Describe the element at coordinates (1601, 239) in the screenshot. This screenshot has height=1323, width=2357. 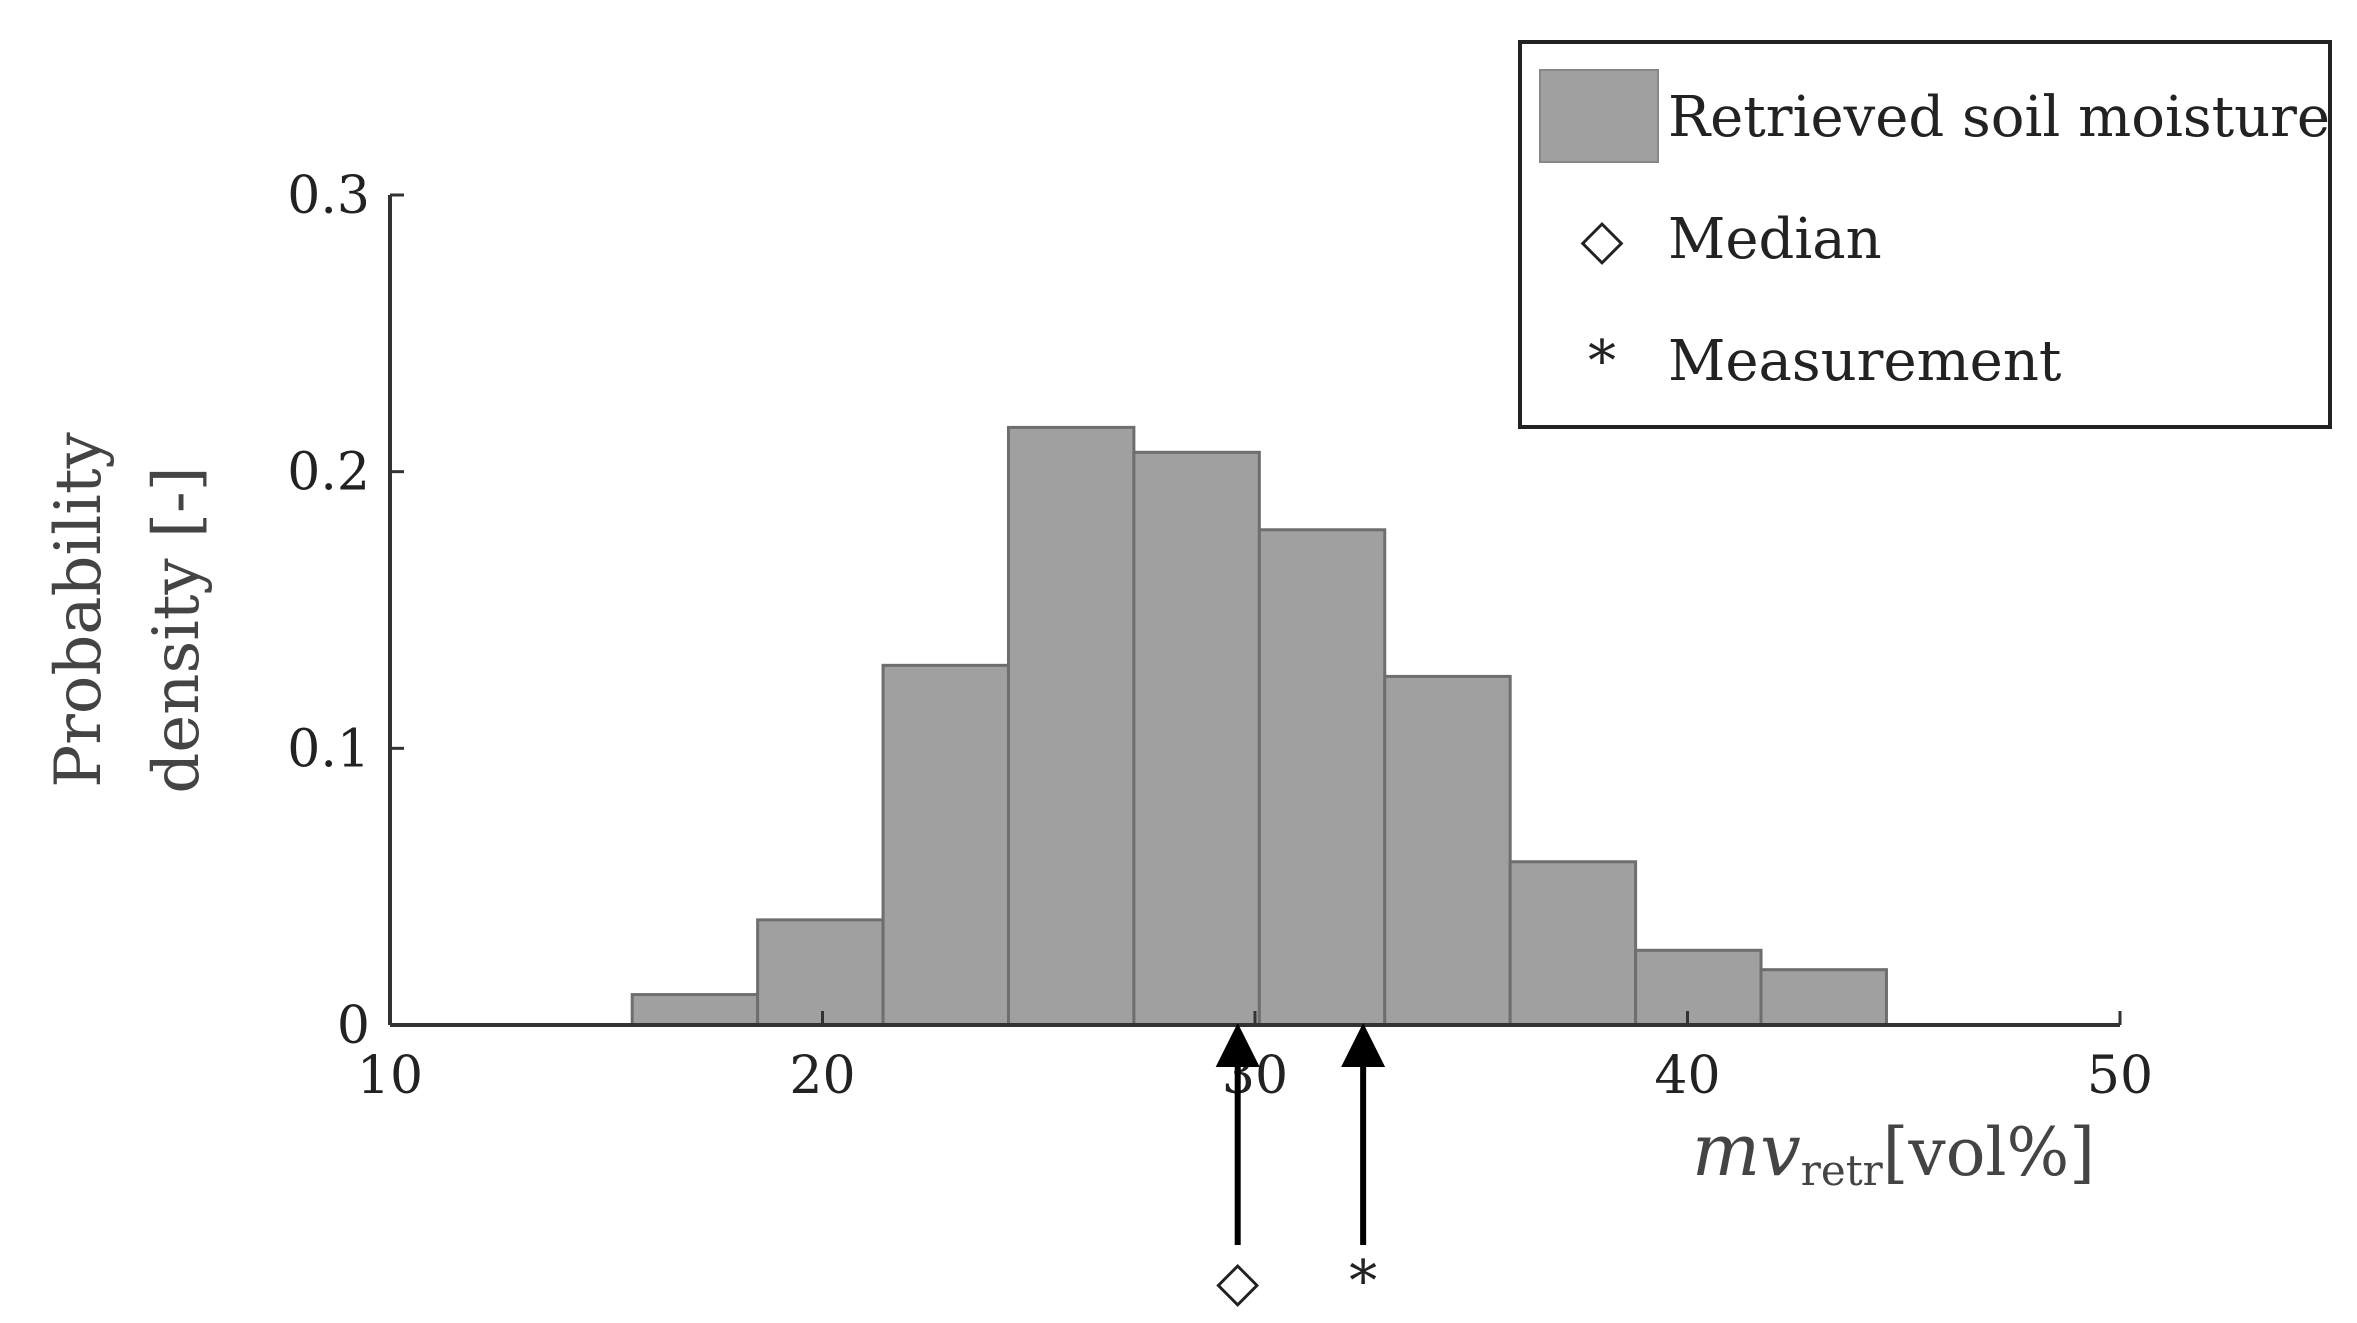
I see `legend-diamond-icon: ◇` at that location.